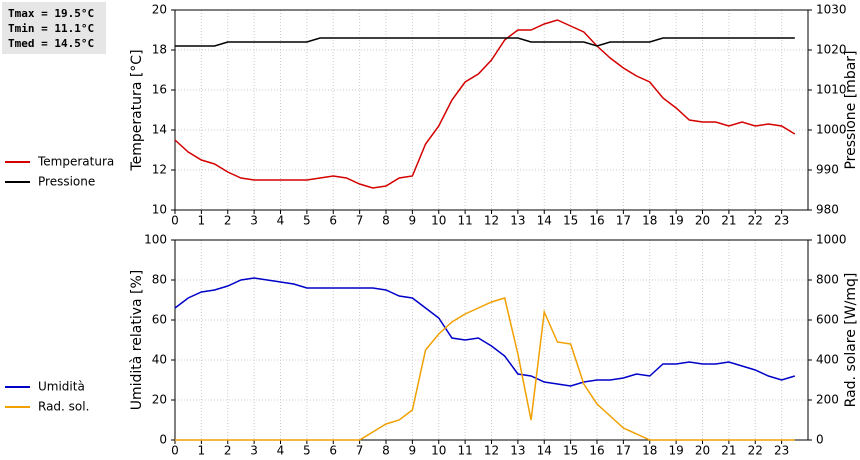 This screenshot has width=860, height=460. I want to click on y2-axis-label: Rad. solare [W/mq], so click(851, 340).